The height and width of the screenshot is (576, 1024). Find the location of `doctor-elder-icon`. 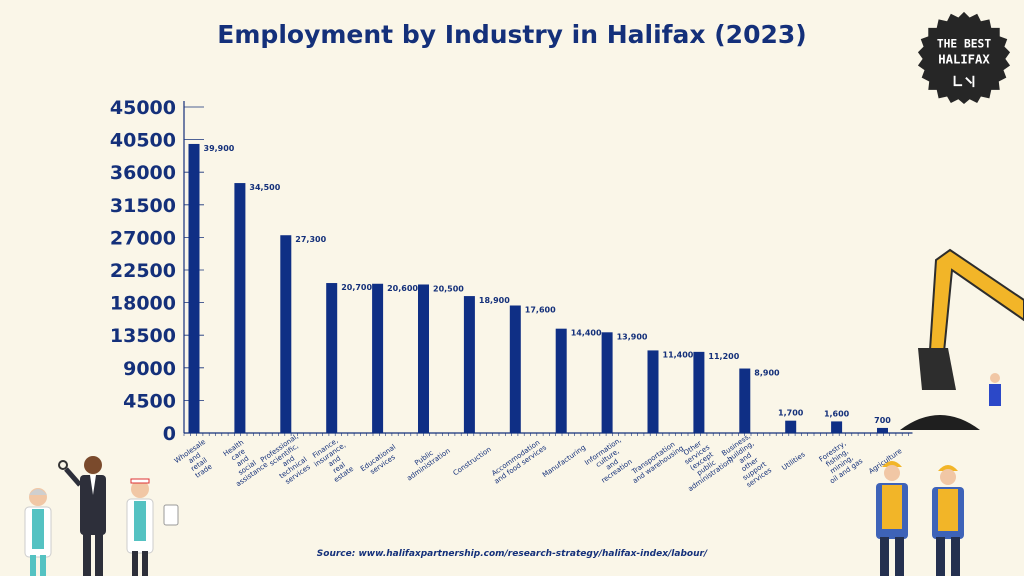

doctor-elder-icon is located at coordinates (38, 532).